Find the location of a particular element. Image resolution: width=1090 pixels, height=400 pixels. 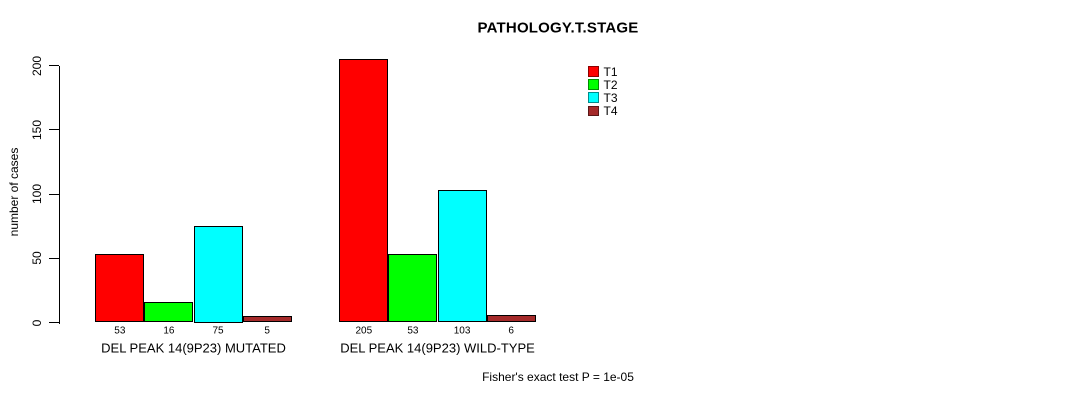

y-tick-label: 0 is located at coordinates (37, 322).